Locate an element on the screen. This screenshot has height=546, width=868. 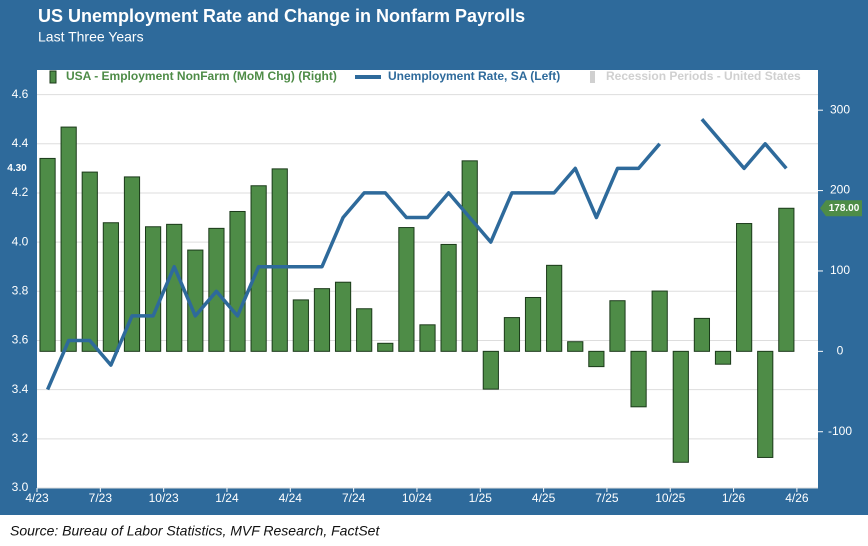
value-tag: 178.00 is located at coordinates (844, 208).